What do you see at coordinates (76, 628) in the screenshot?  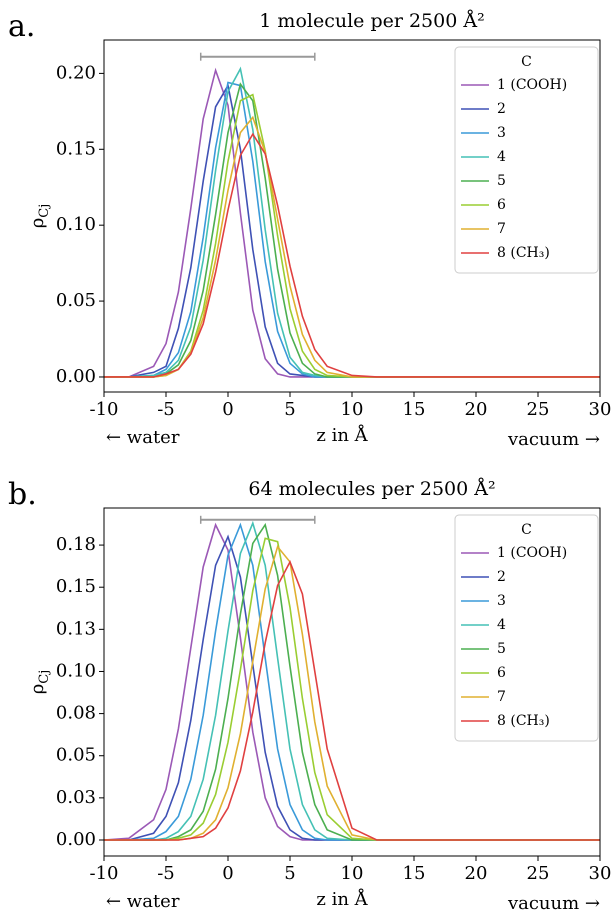 I see `y-tick-label: 0.13` at bounding box center [76, 628].